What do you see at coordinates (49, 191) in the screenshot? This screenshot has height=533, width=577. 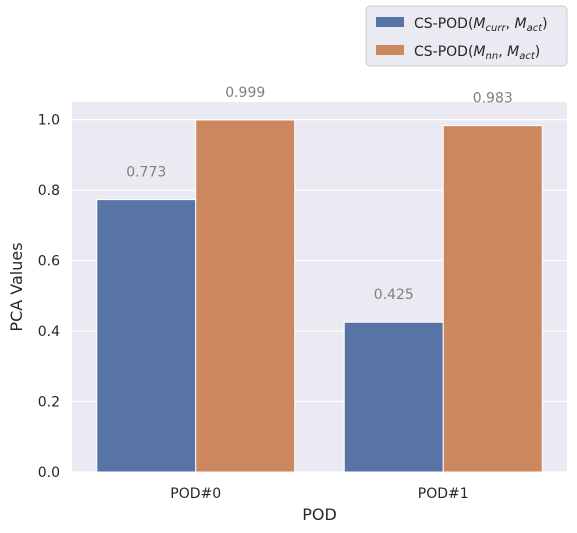 I see `y-tick-label-4: 0.8` at bounding box center [49, 191].